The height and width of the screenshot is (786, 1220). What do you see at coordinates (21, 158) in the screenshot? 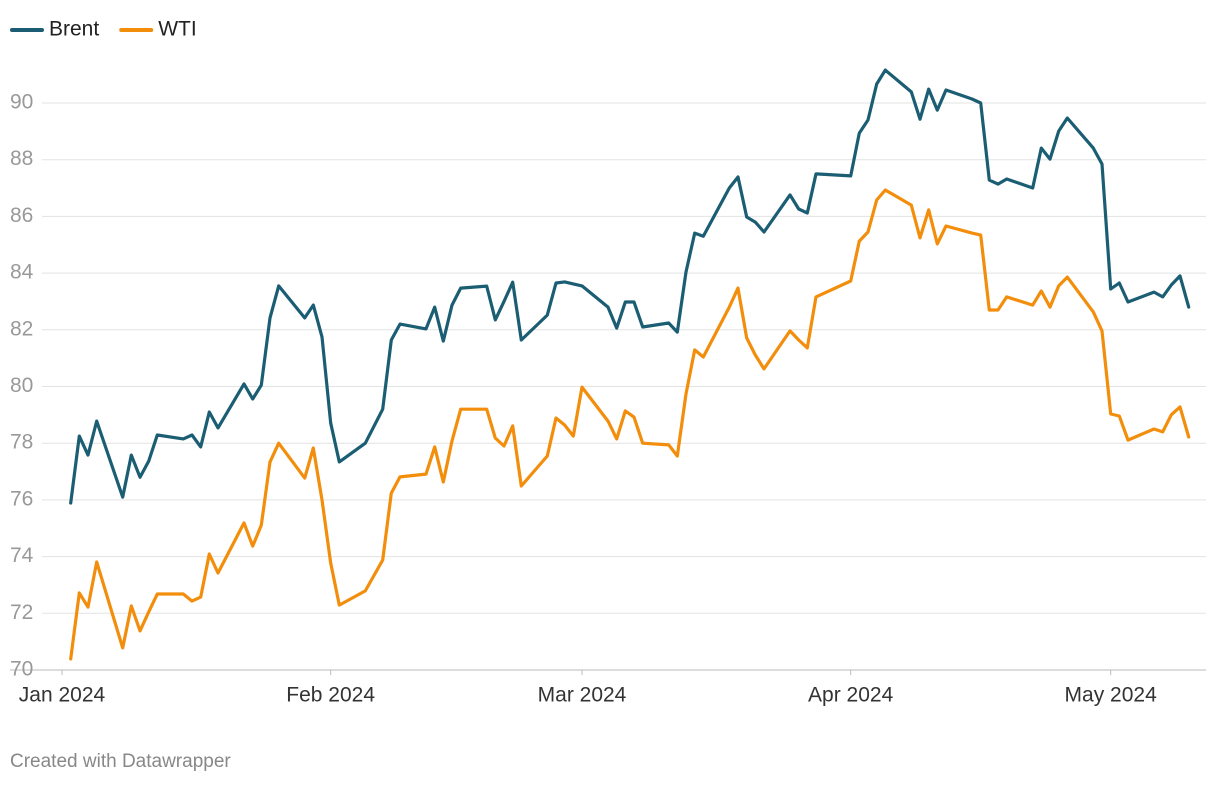
I see `y-tick-label: 88` at bounding box center [21, 158].